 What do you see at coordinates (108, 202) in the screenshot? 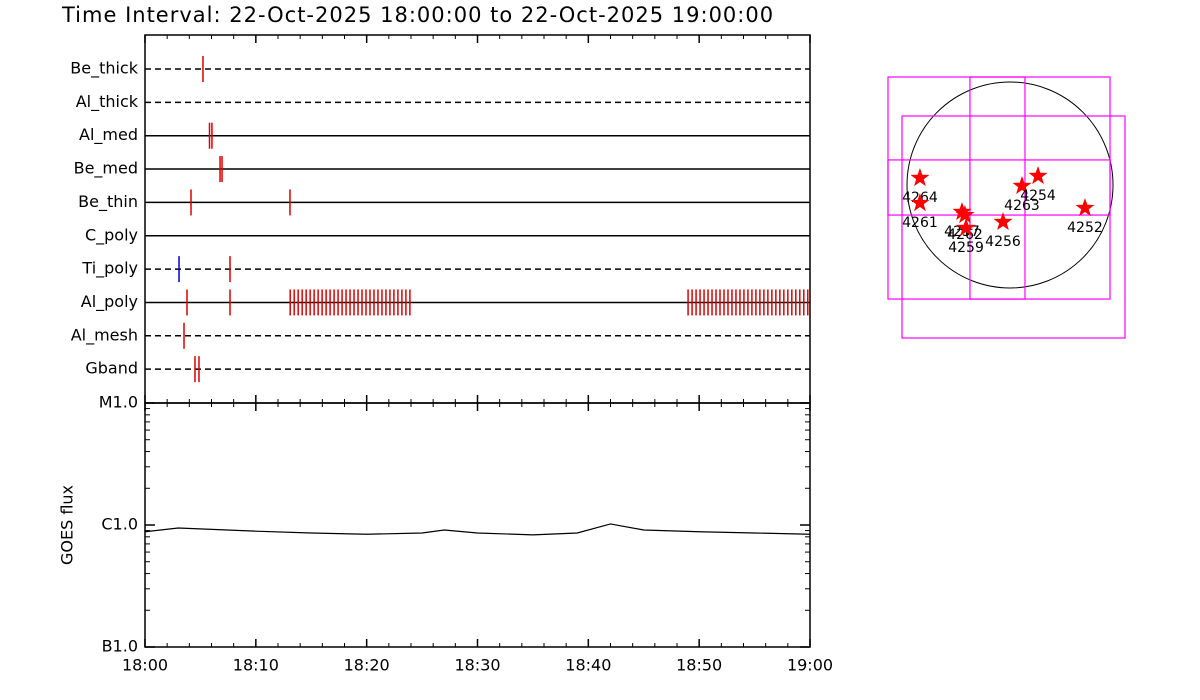
I see `row-label: Be_thin` at bounding box center [108, 202].